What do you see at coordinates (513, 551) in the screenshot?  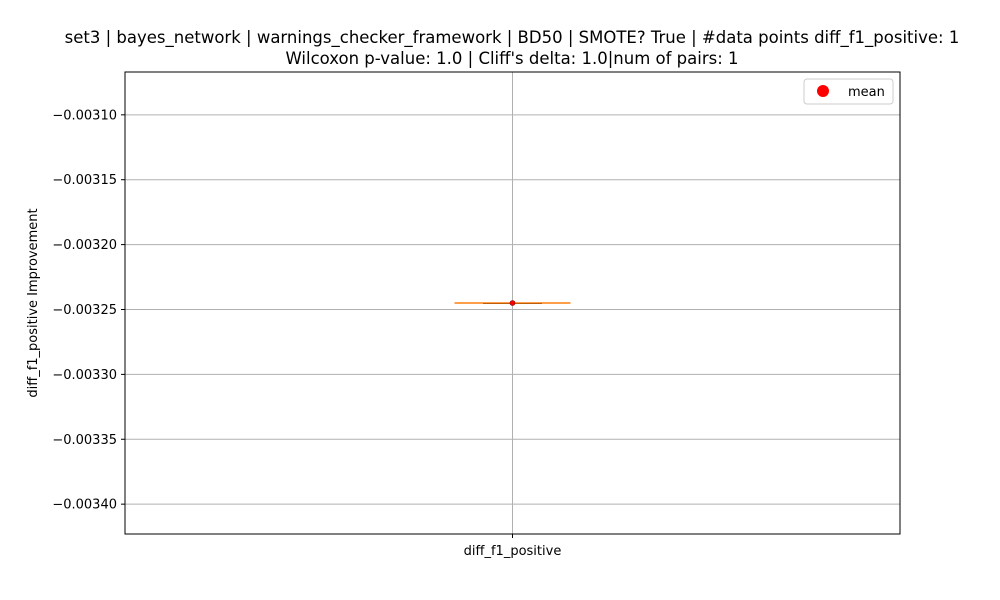 I see `x-tick-label: diff_f1_positive` at bounding box center [513, 551].